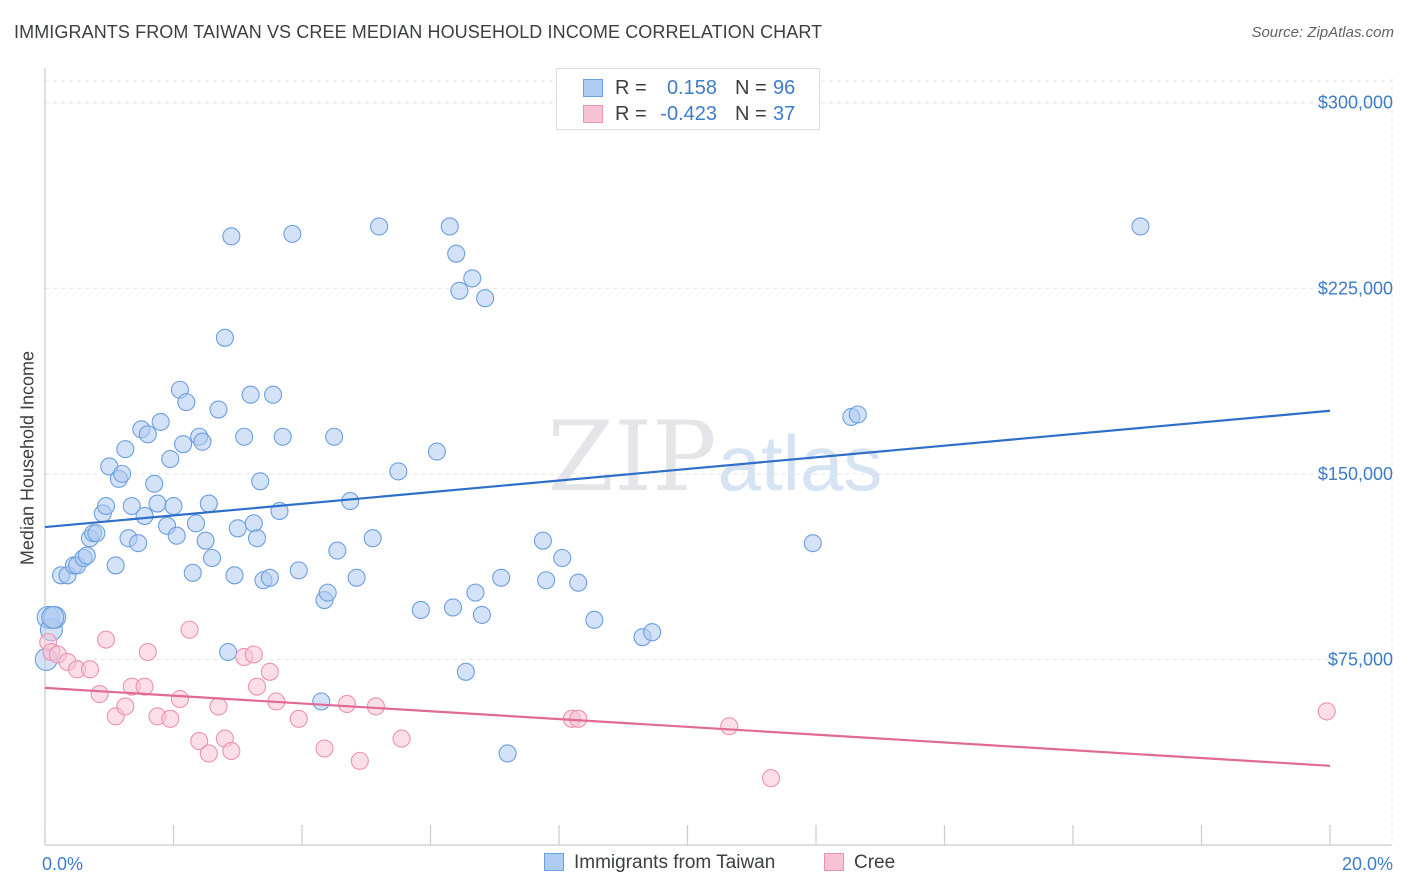 This screenshot has width=1406, height=892. What do you see at coordinates (859, 863) in the screenshot?
I see `series-legend-cree: Cree` at bounding box center [859, 863].